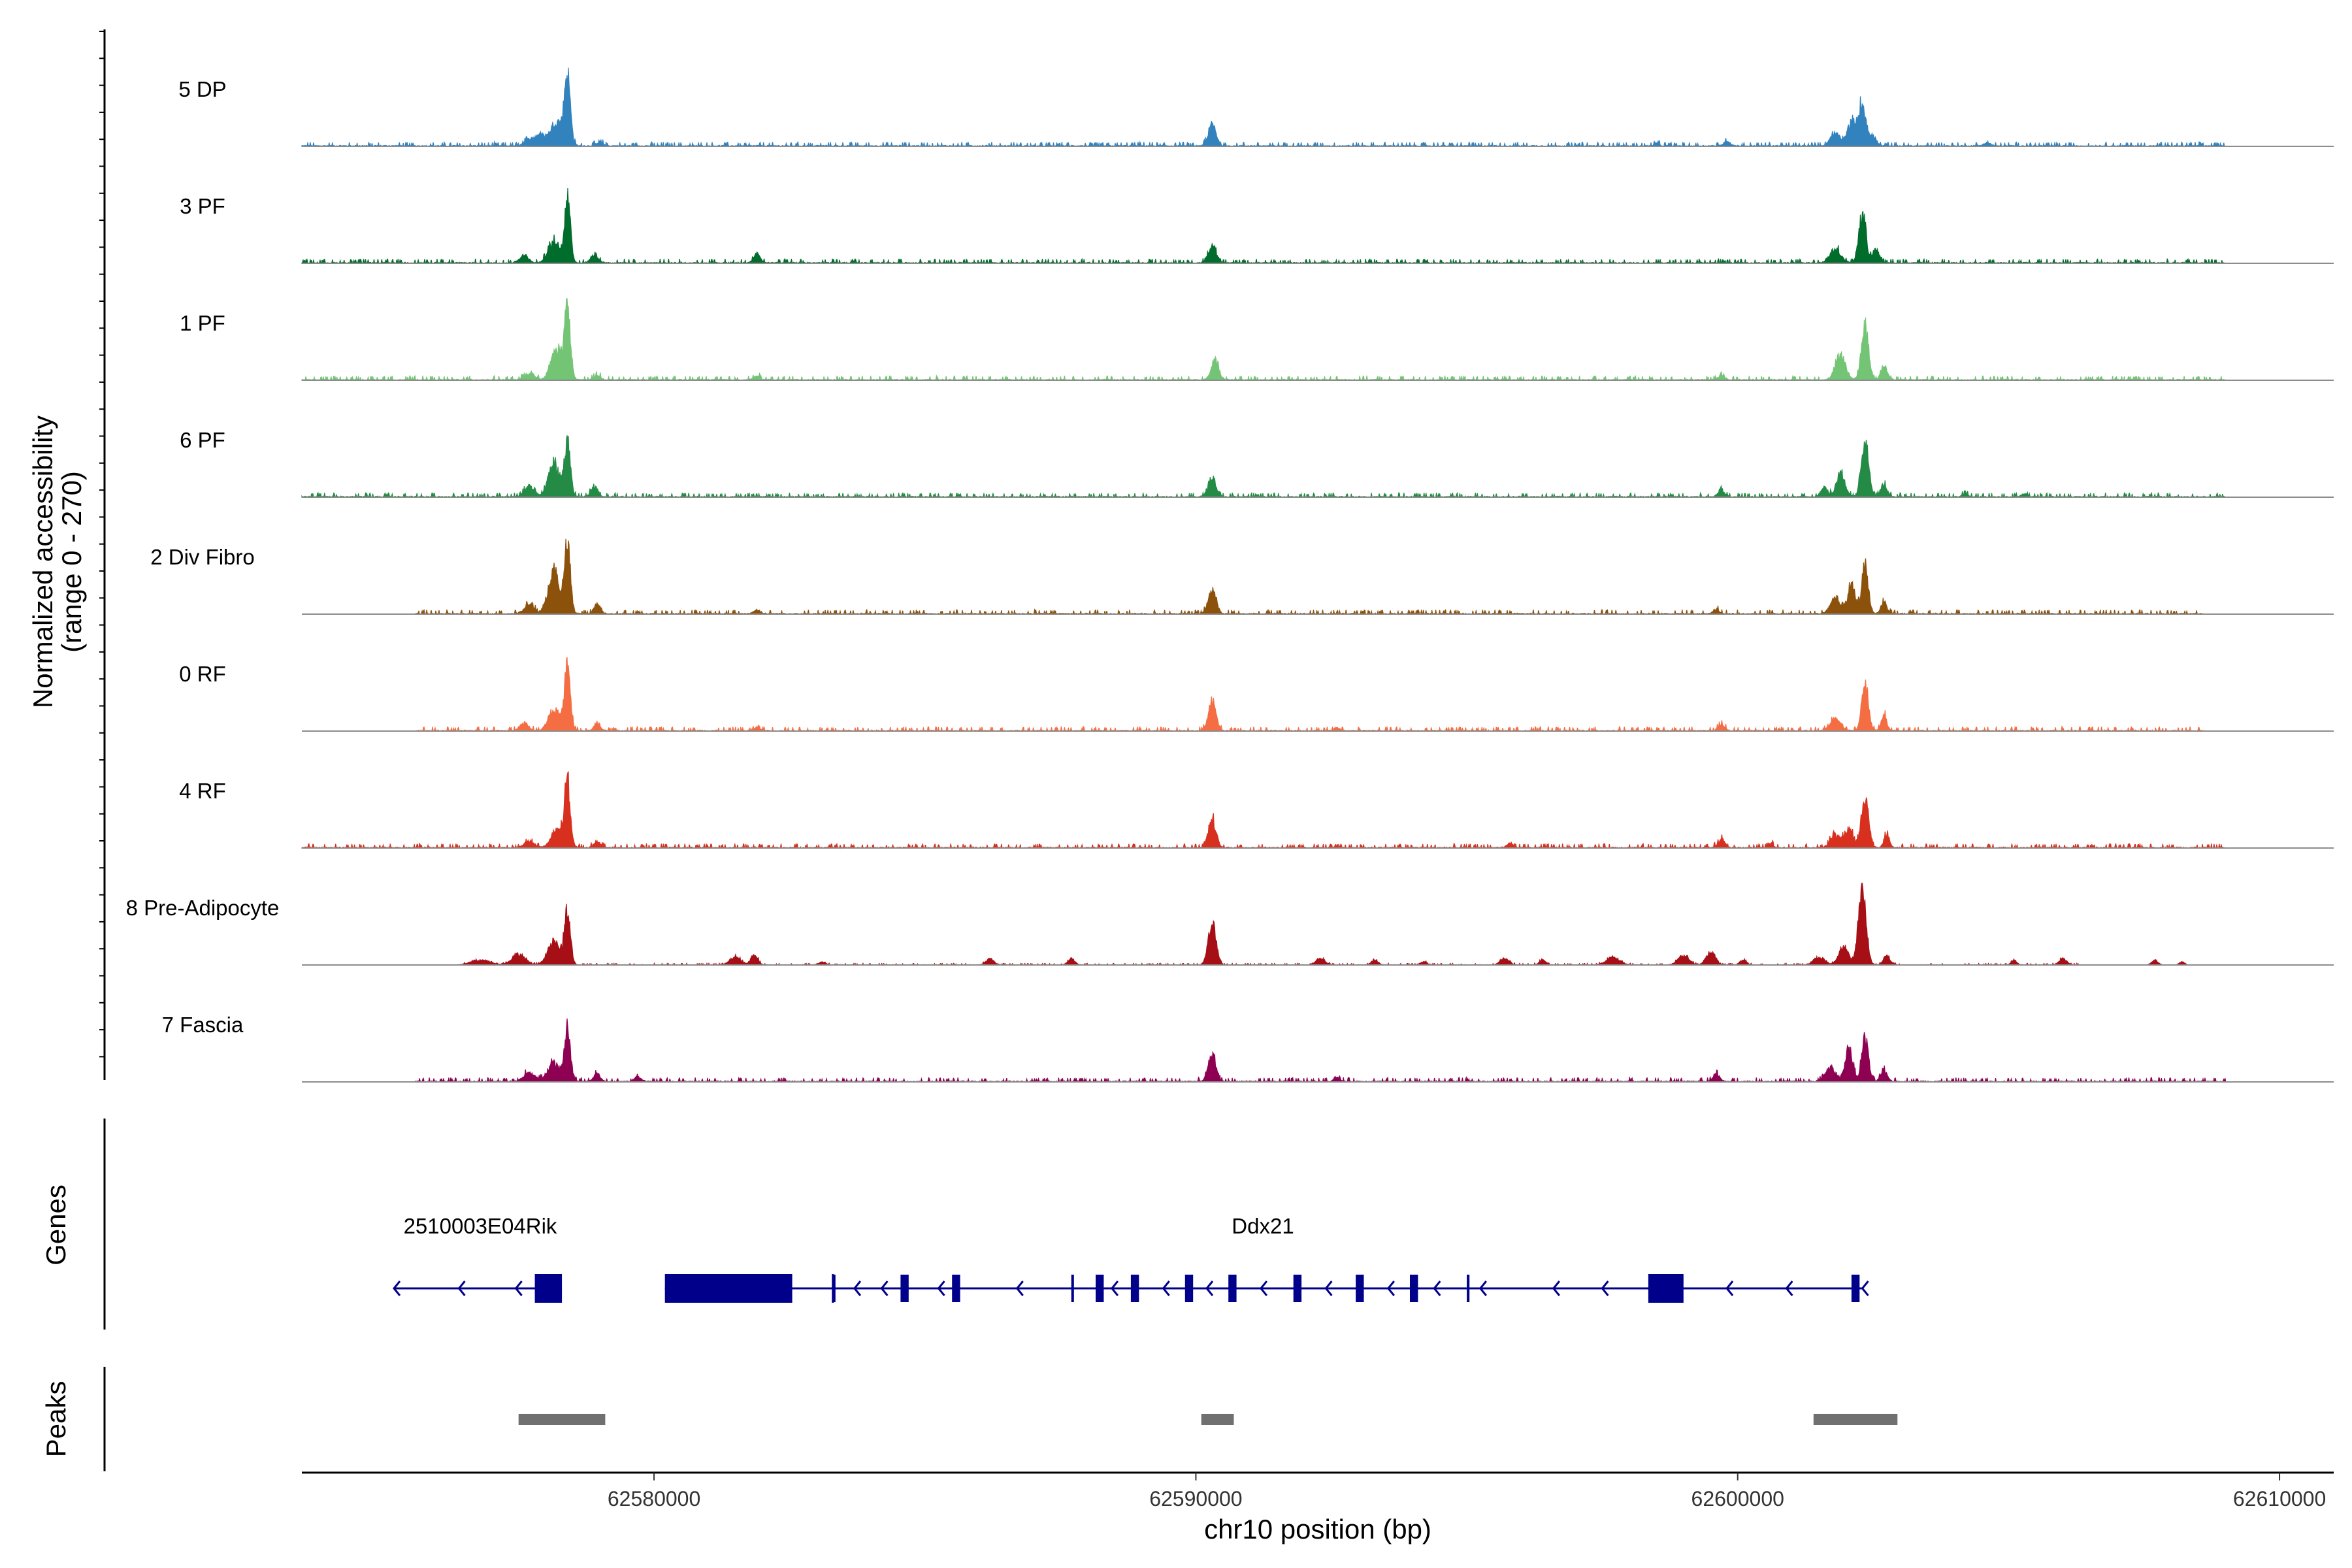 This screenshot has height=1568, width=2352. I want to click on track-label: 3 PF, so click(202, 206).